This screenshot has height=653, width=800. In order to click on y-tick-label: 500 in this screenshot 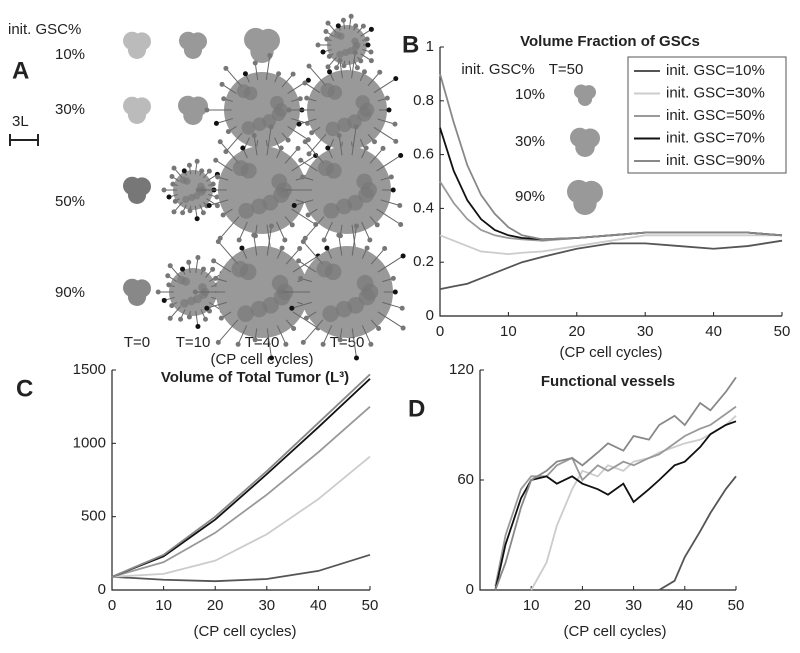, I will do `click(93, 516)`.